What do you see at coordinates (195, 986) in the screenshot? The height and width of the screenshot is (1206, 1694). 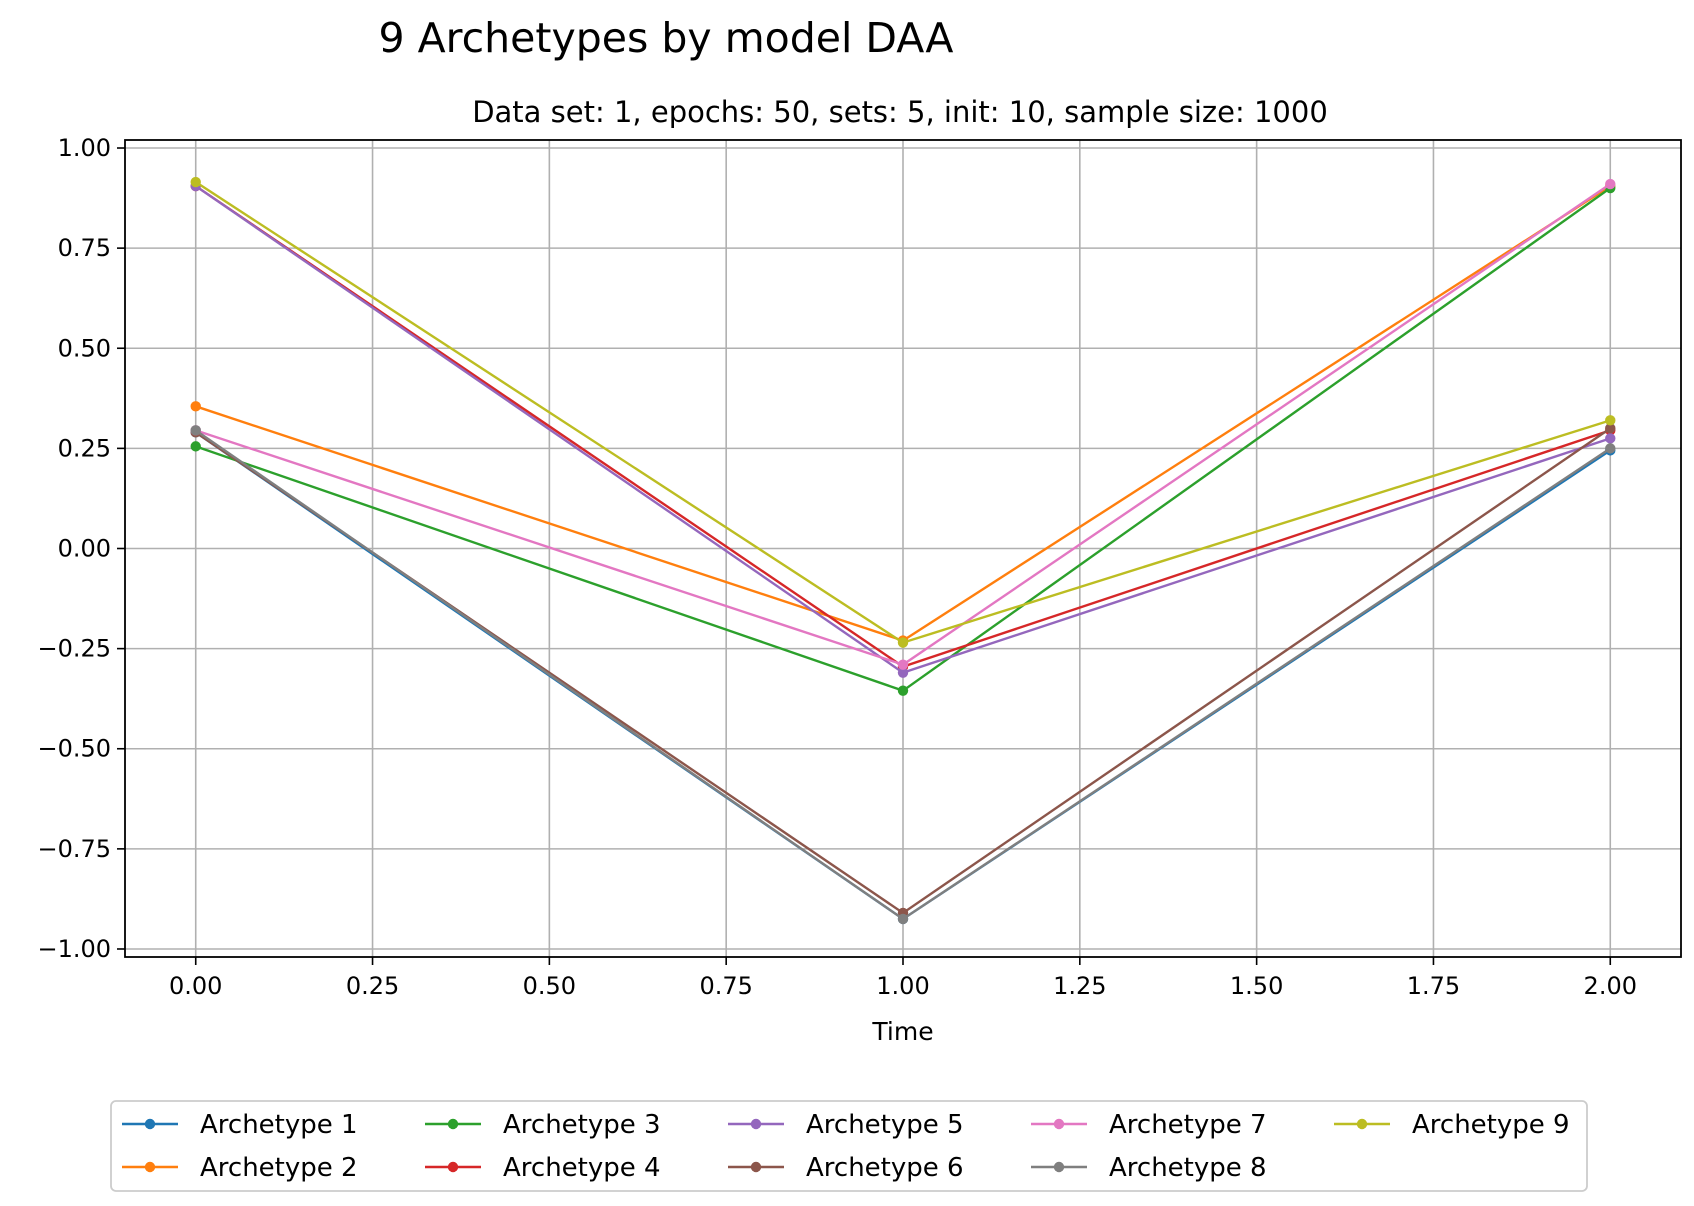 I see `x-tick-label: 0.00` at bounding box center [195, 986].